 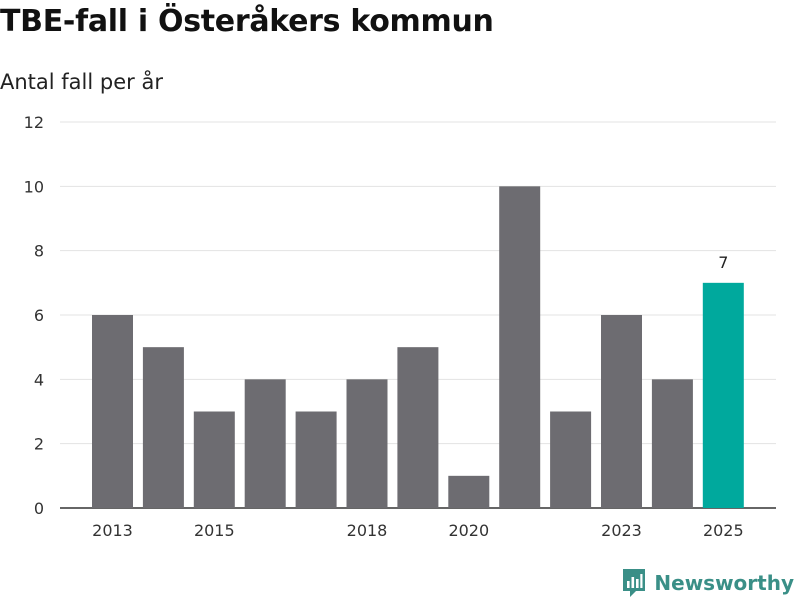 I want to click on bar-2017, so click(x=316, y=459).